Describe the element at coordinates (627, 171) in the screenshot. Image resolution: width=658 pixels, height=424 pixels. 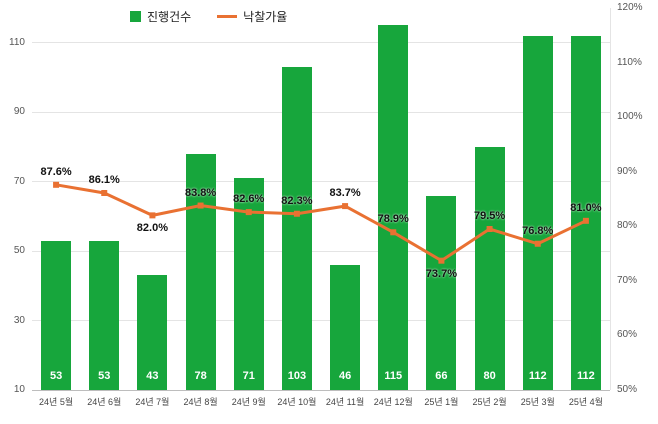
I see `y-axis-right-tick-label: 90%` at that location.